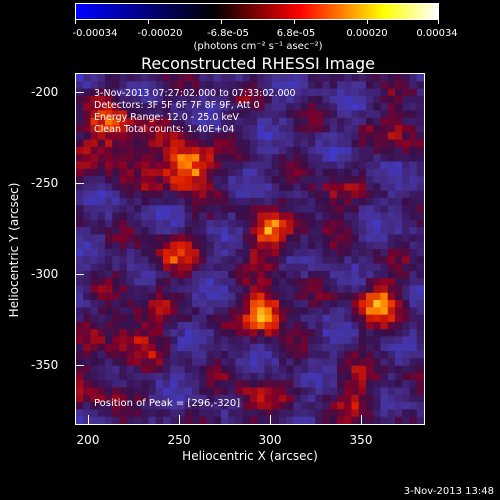  Describe the element at coordinates (45, 365) in the screenshot. I see `y-tick-label: -350` at that location.